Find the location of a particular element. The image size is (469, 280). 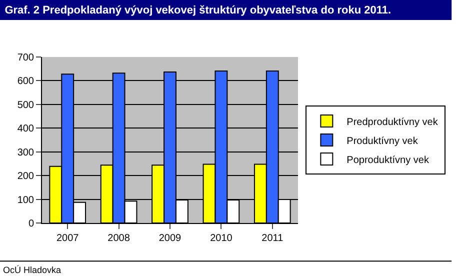

y-tick-label: 100 is located at coordinates (25, 200).